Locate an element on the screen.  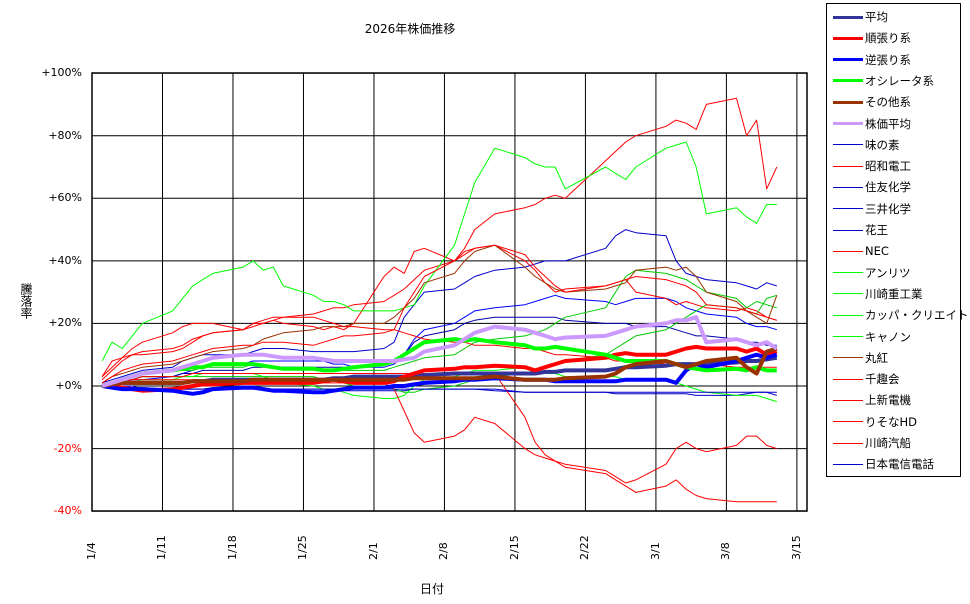
legend-label: 住友化学 is located at coordinates (888, 187).